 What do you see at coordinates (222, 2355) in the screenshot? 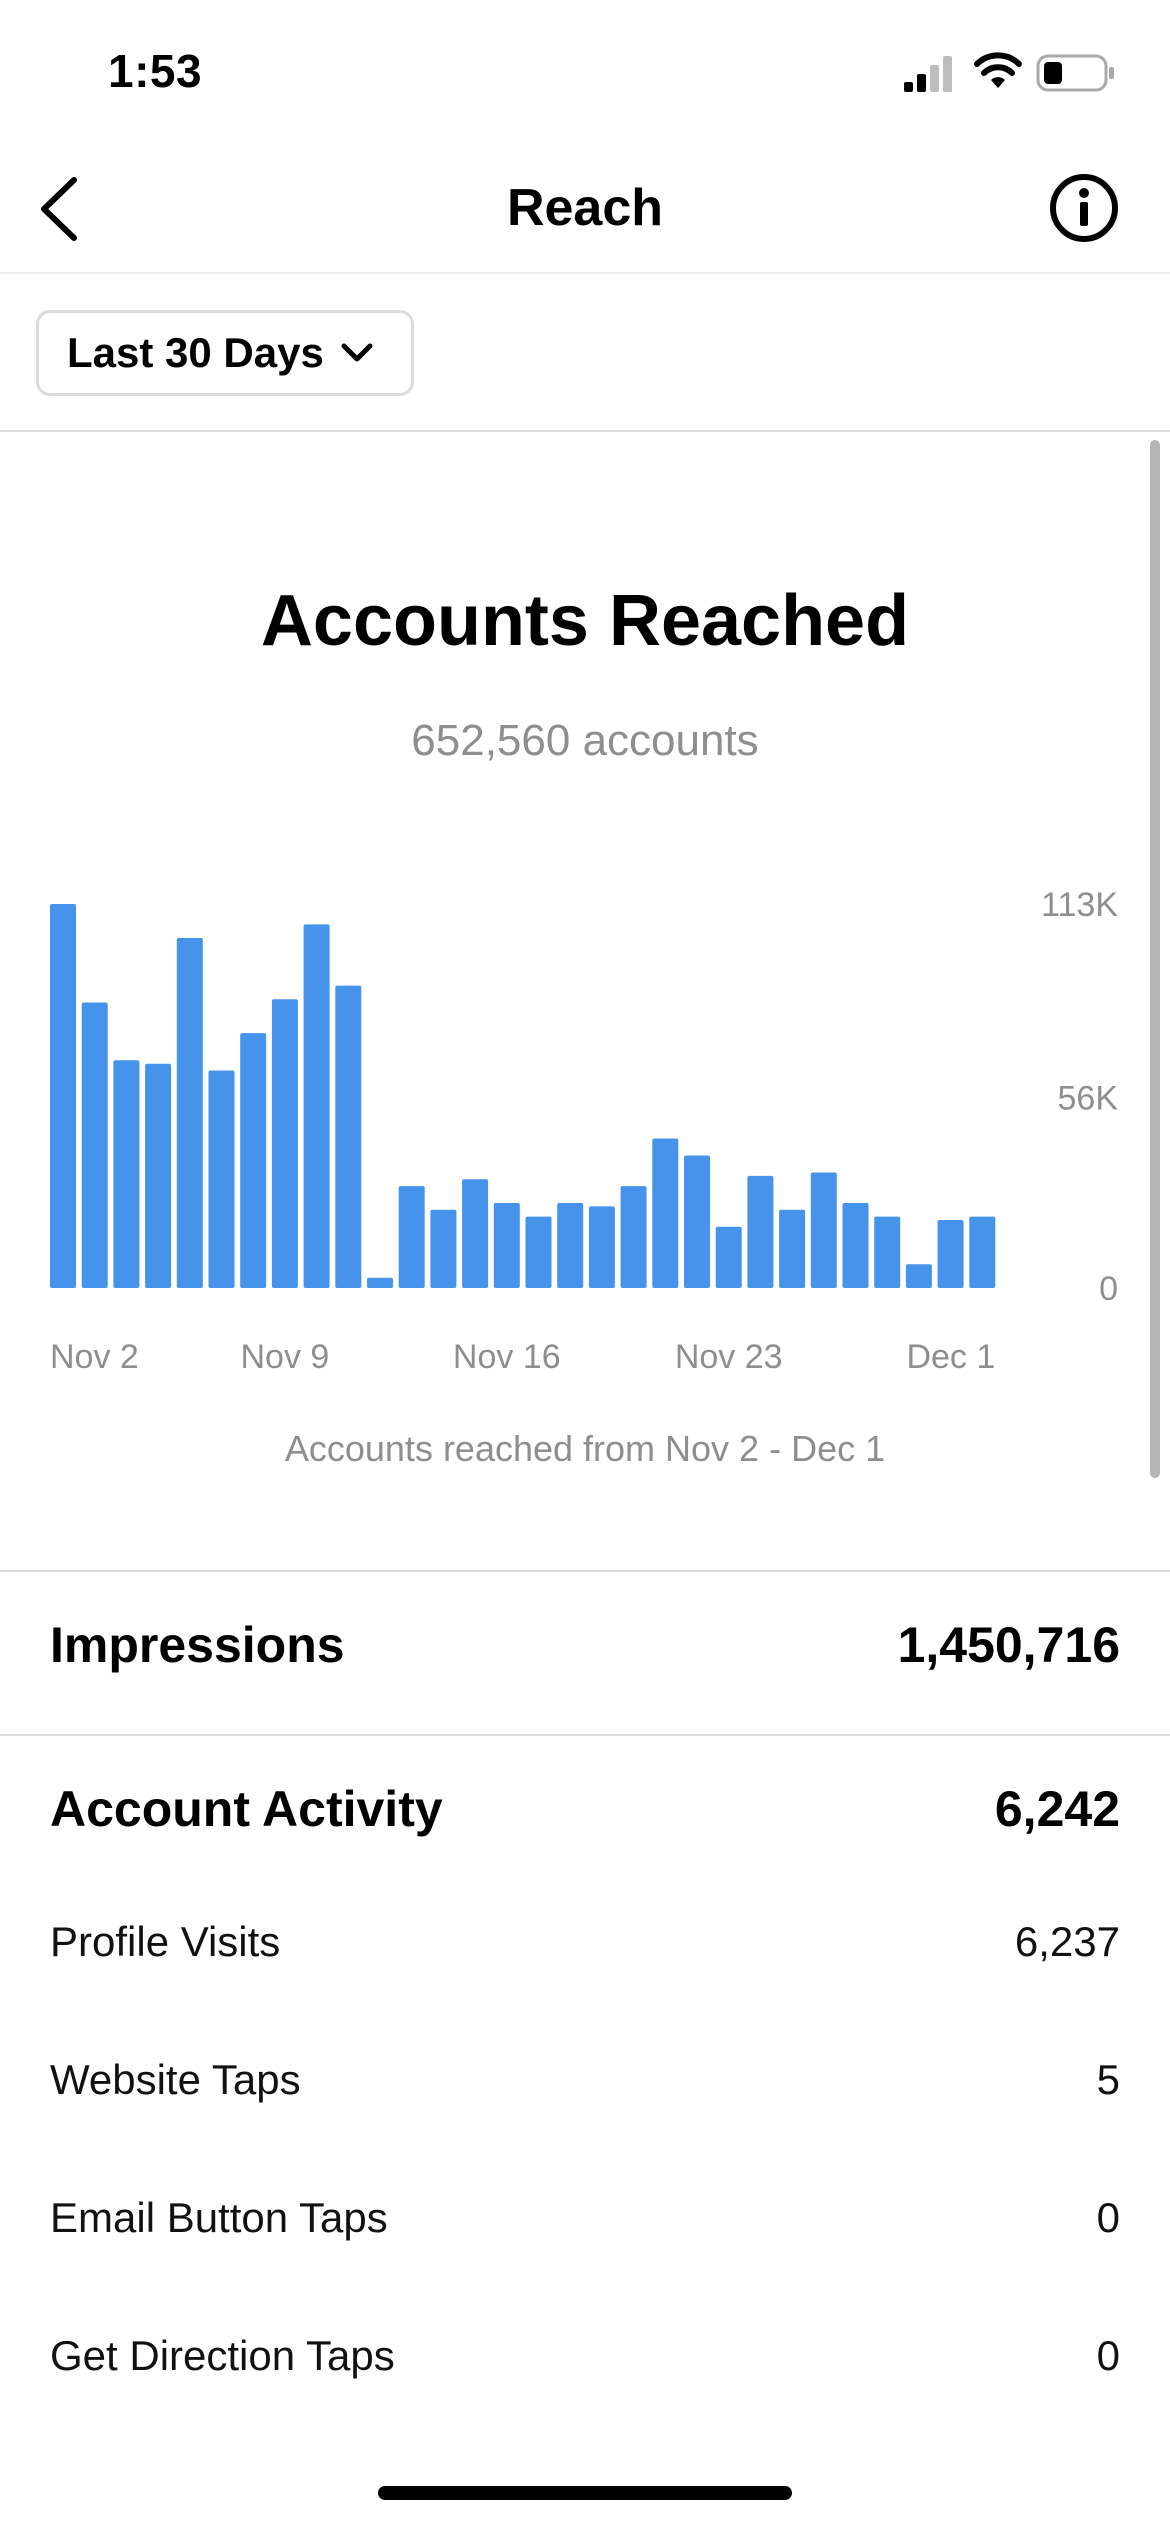
I see `activity-row-label: Get Direction Taps` at bounding box center [222, 2355].